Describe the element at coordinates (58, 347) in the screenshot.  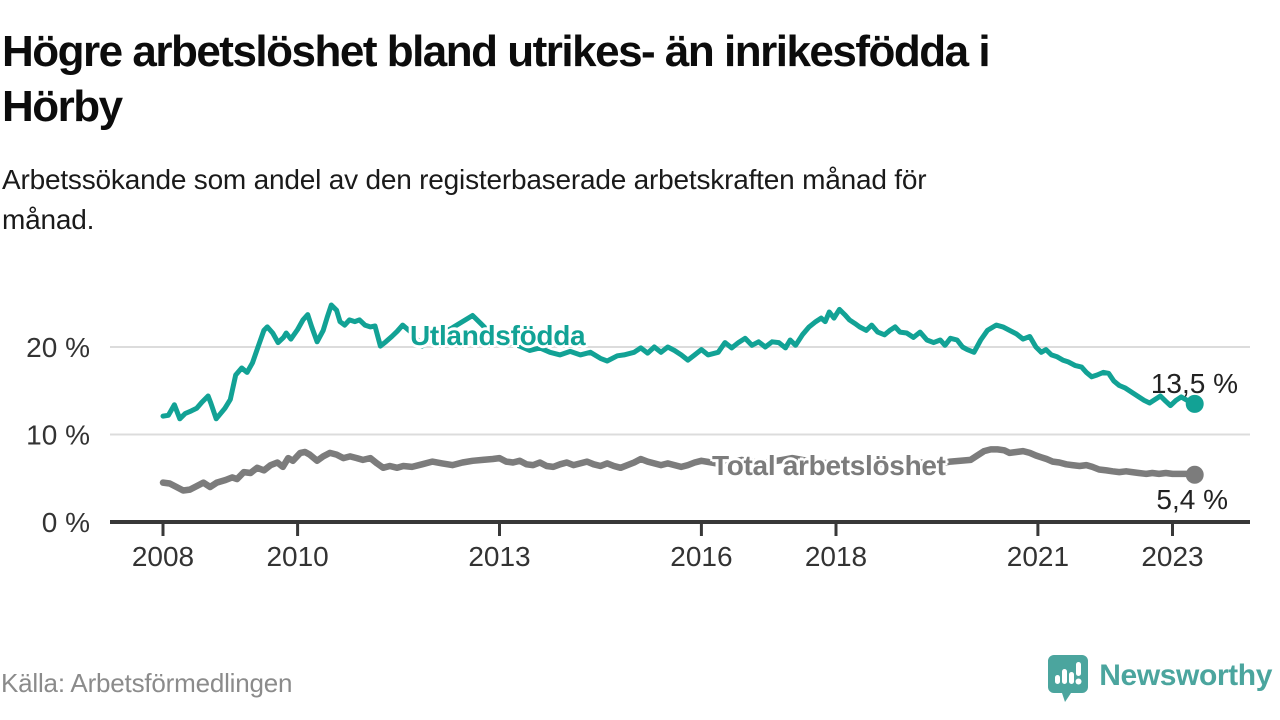
I see `y-axis-tick-label: 20 %` at that location.